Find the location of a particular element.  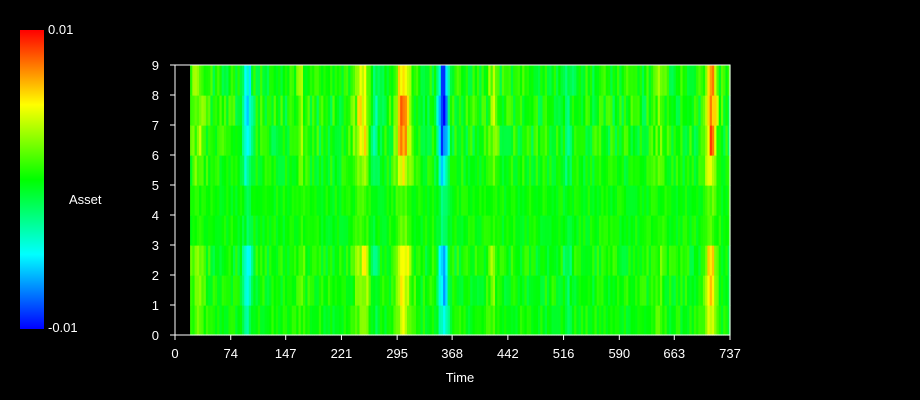

colorbar-title: Asset is located at coordinates (85, 199).